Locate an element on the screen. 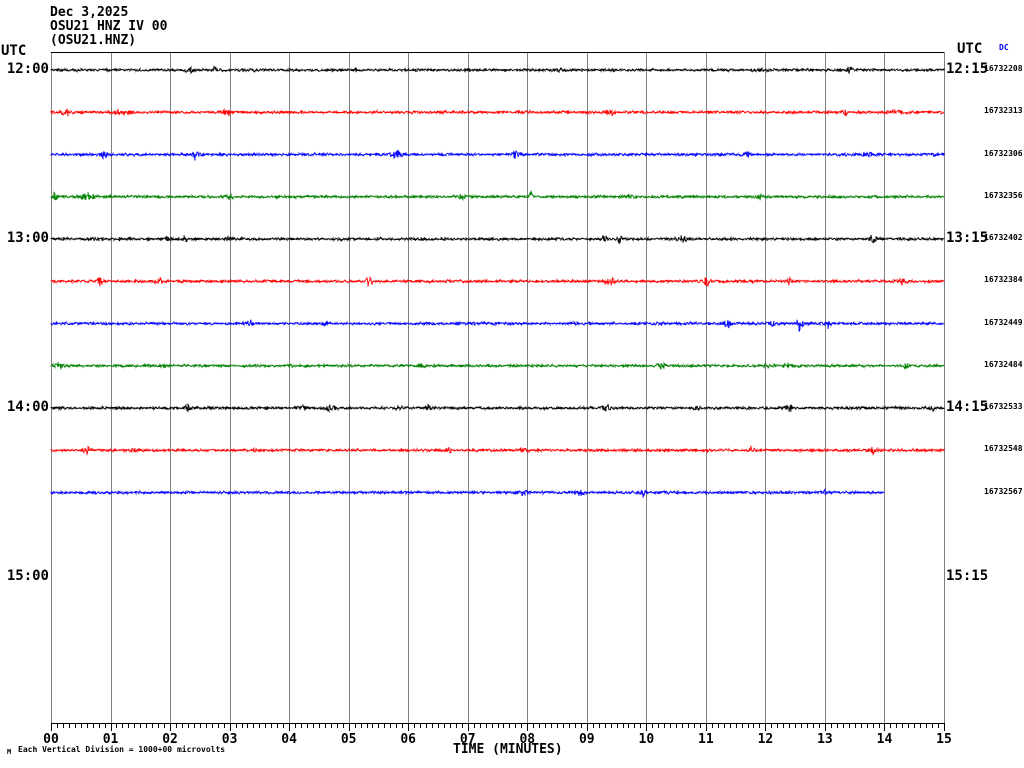  dc-heading: DC is located at coordinates (1004, 47).